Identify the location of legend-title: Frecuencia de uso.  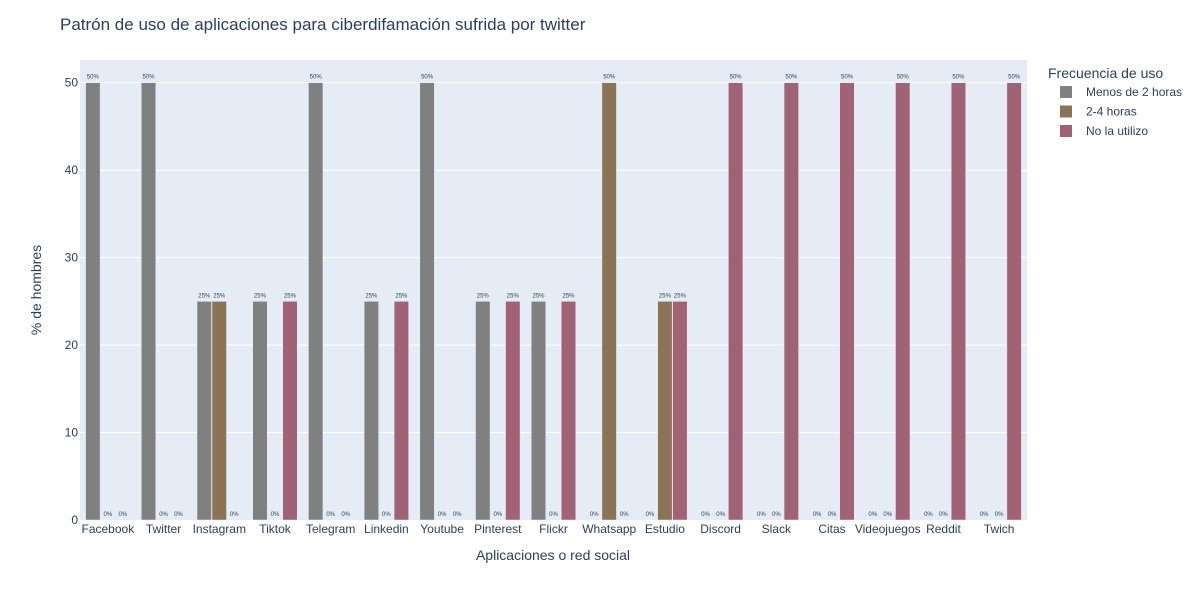
(1105, 73).